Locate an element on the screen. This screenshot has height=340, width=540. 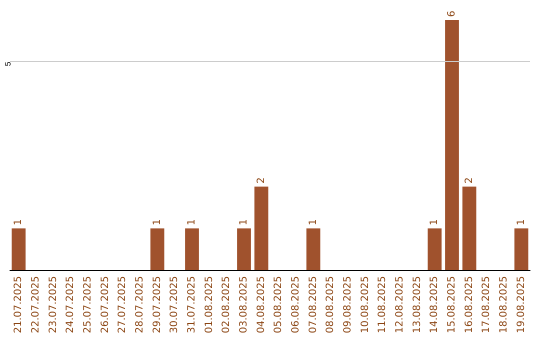
x-tick-label: 09.08.2025 is located at coordinates (348, 305).